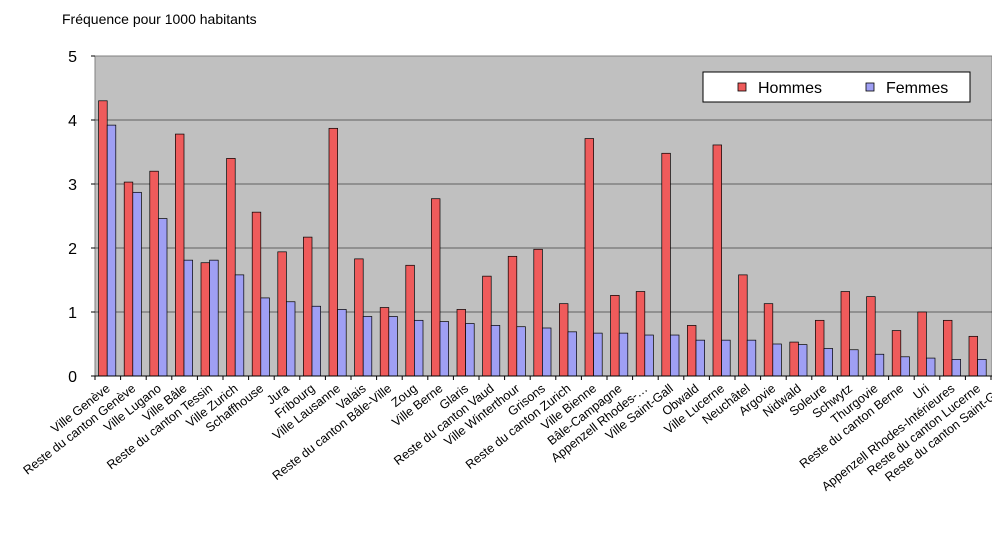  I want to click on legend: Hommes Femmes, so click(836, 87).